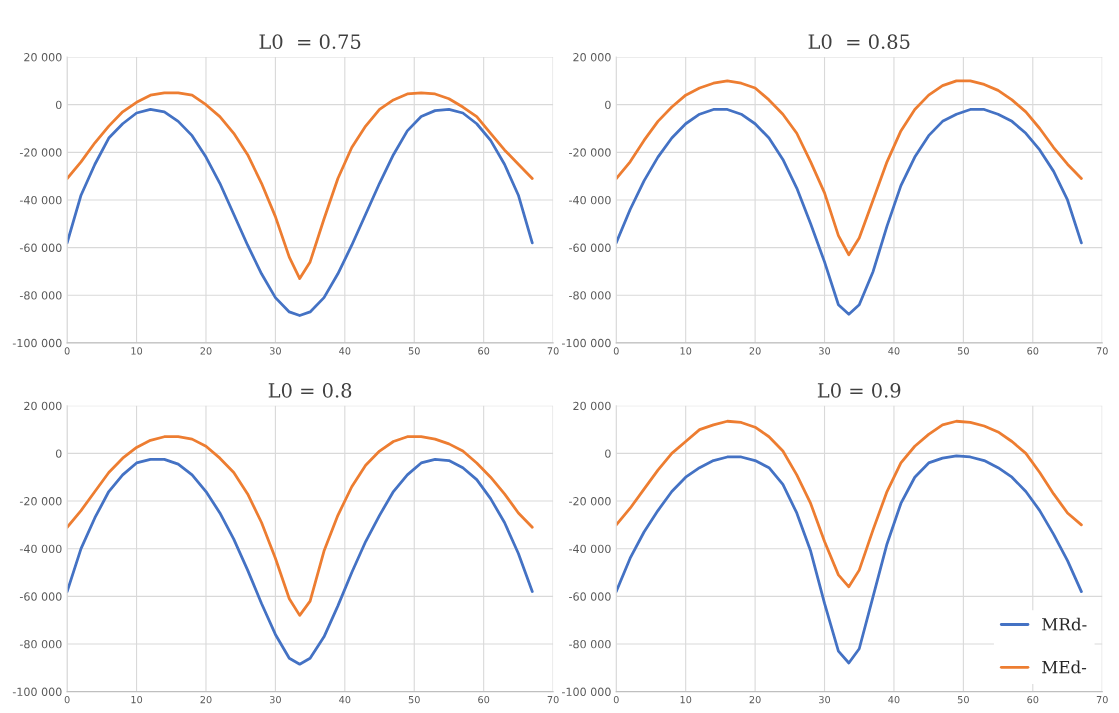  Describe the element at coordinates (310, 41) in the screenshot. I see `chart-title: L0 = 0.75` at that location.